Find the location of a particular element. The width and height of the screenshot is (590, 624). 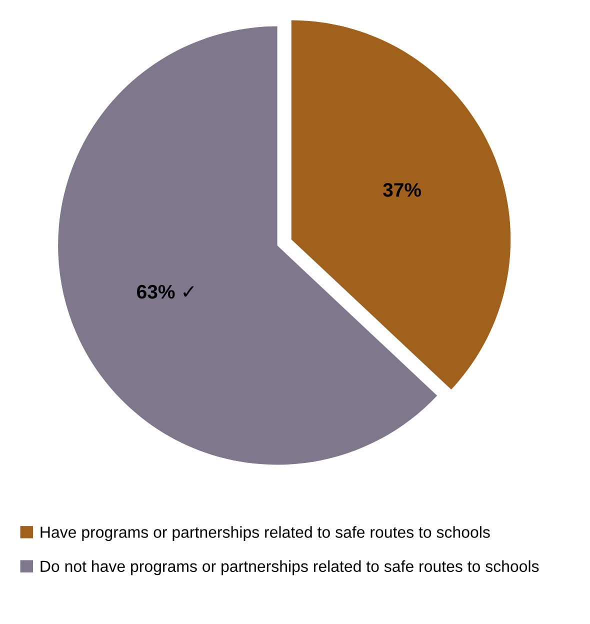

data-label: 63% ✓ is located at coordinates (165, 291).